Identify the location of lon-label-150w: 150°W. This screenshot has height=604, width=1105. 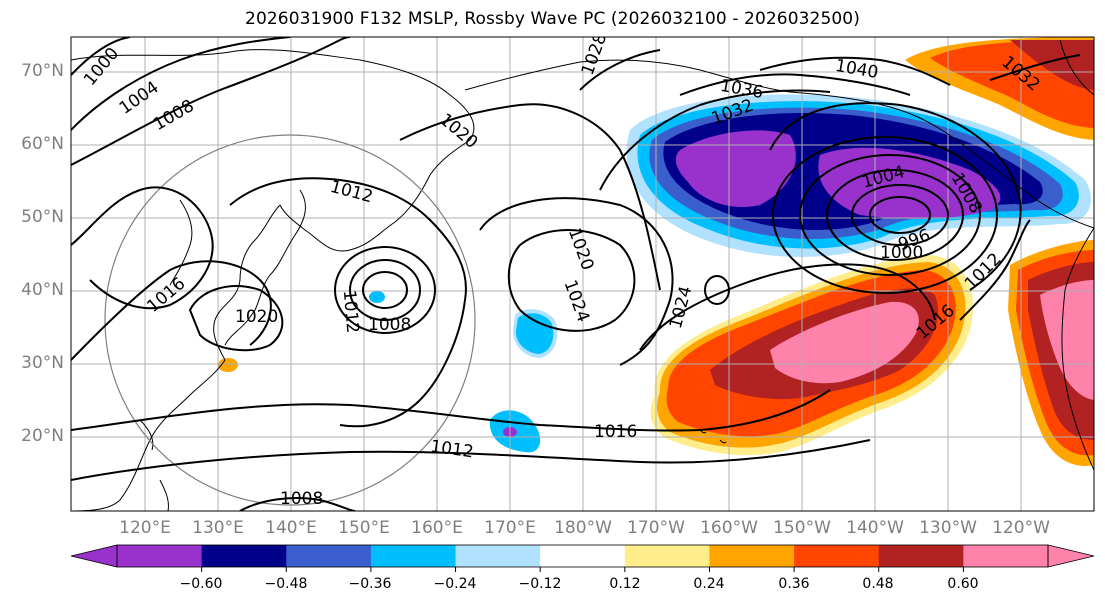
(802, 528).